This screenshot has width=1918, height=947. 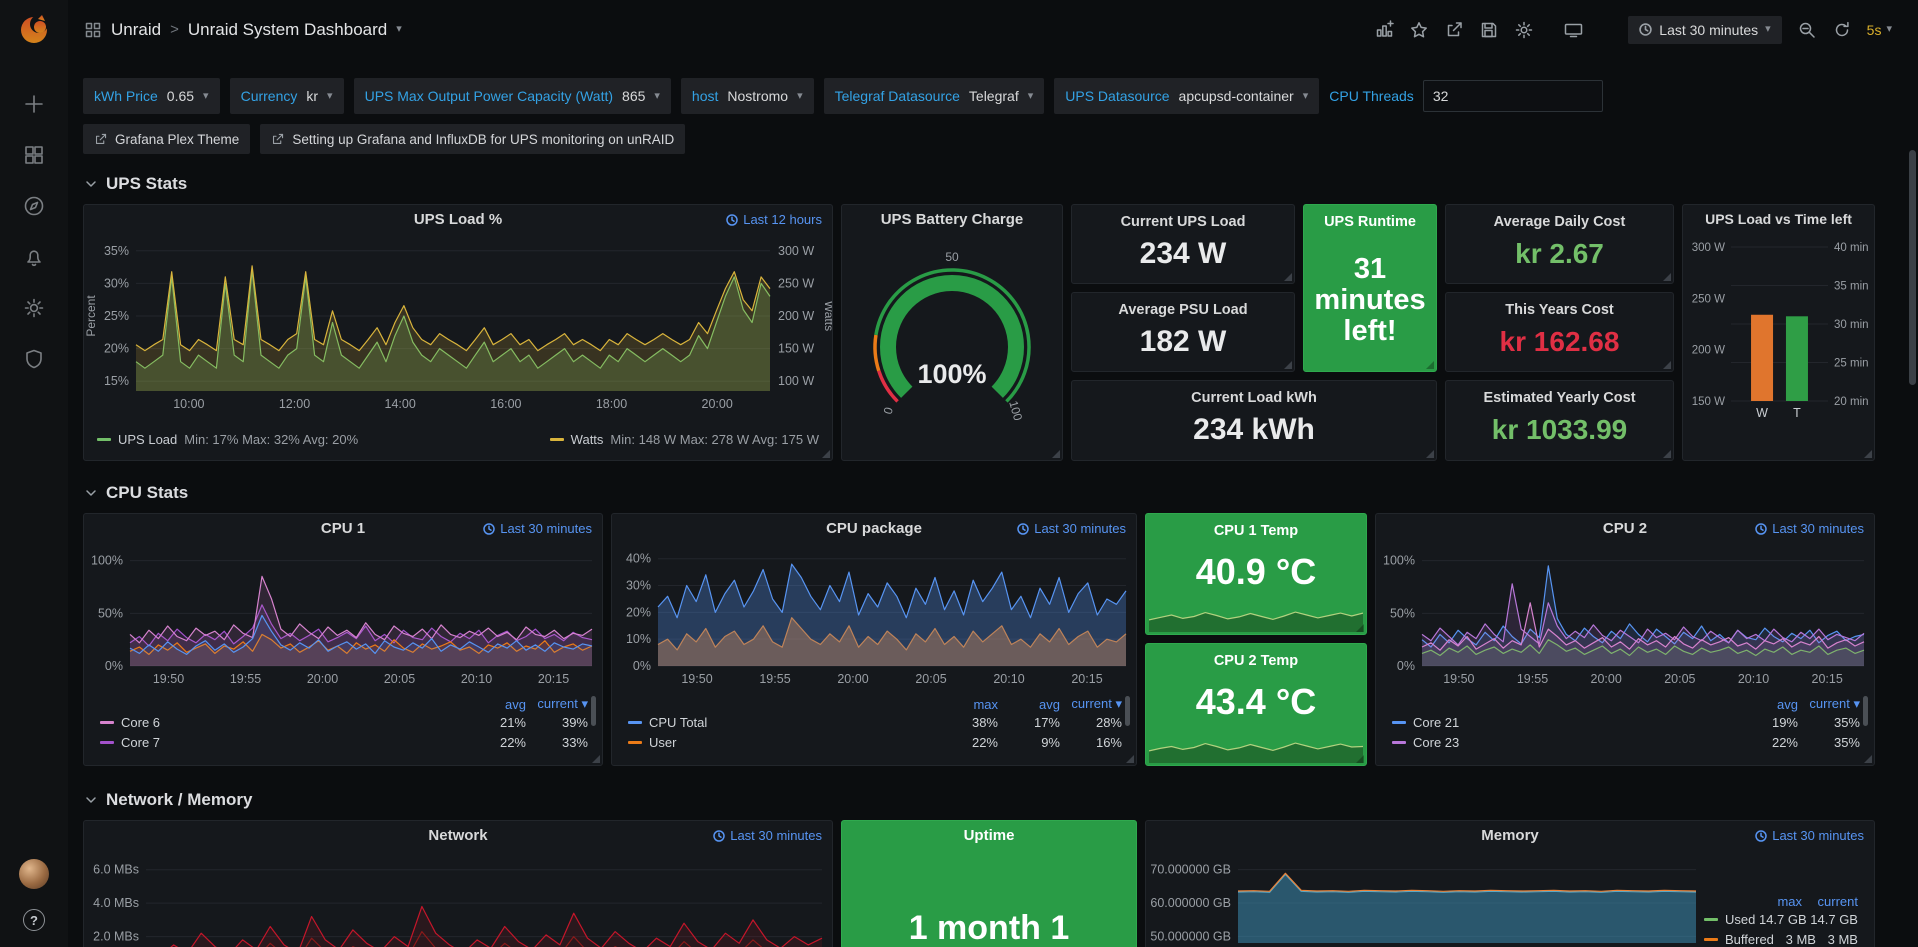 What do you see at coordinates (93, 30) in the screenshot?
I see `apps-grid-icon` at bounding box center [93, 30].